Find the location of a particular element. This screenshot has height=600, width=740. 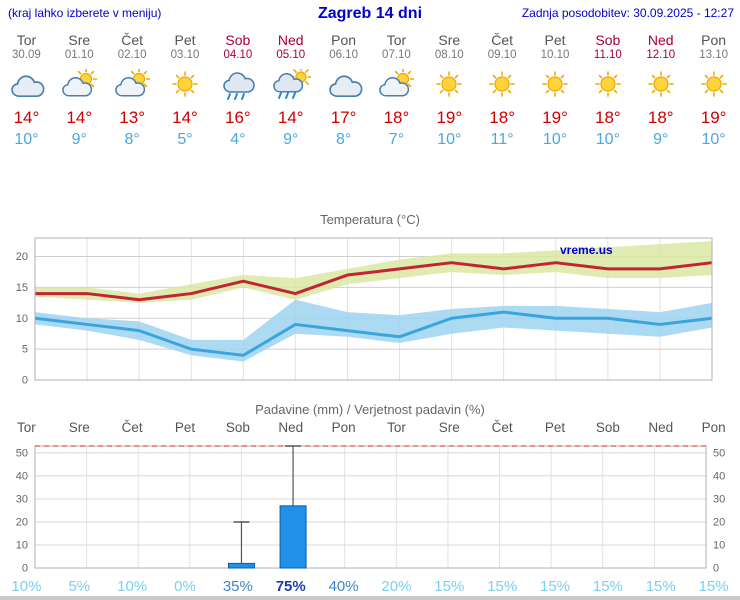

y-axis-label: 20 is located at coordinates (22, 257).